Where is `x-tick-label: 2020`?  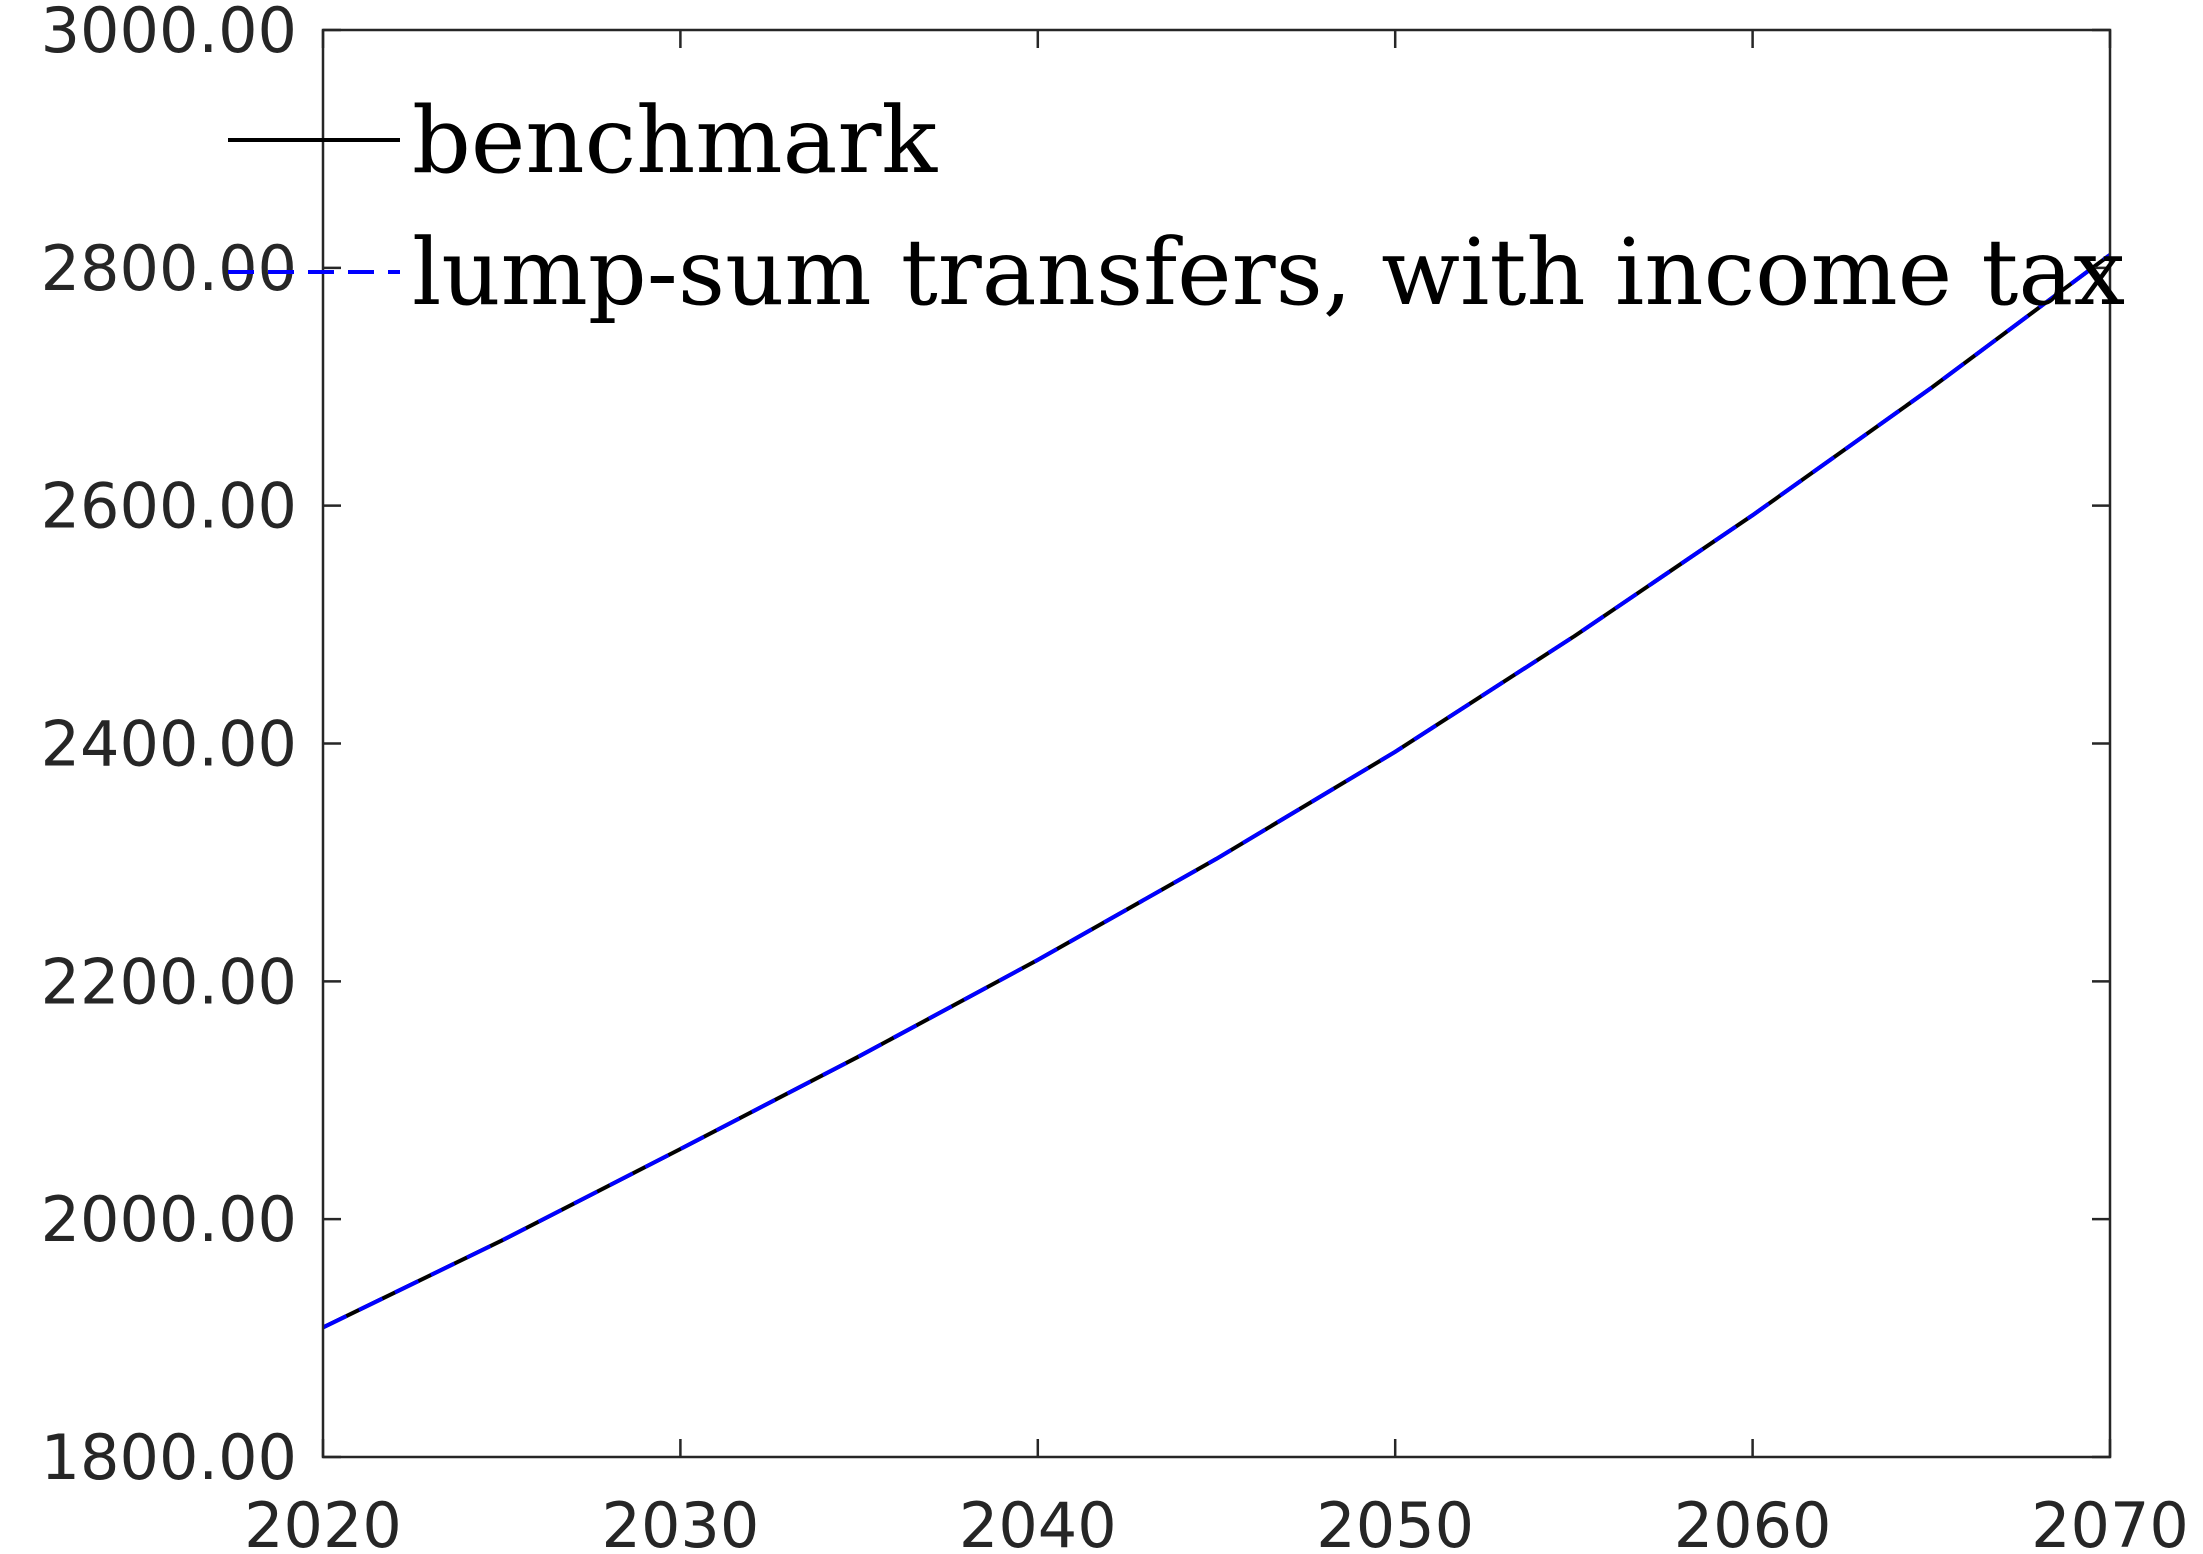 x-tick-label: 2020 is located at coordinates (323, 1521).